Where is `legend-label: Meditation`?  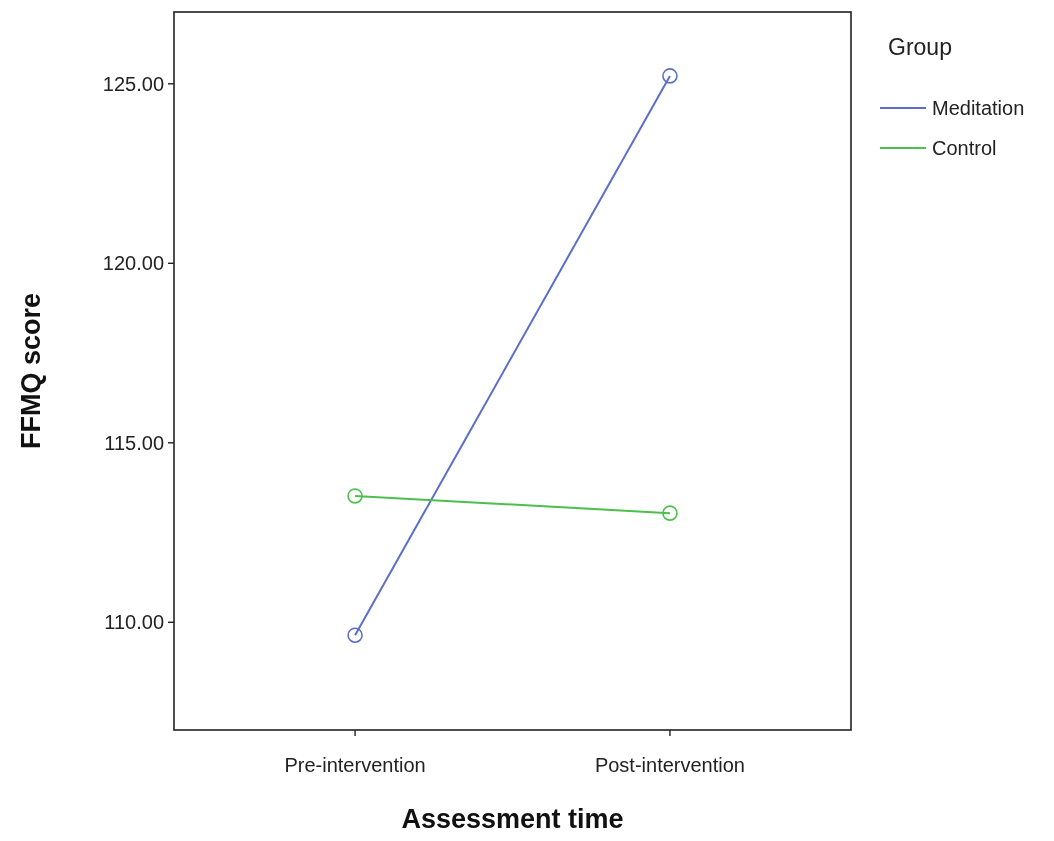 legend-label: Meditation is located at coordinates (978, 108).